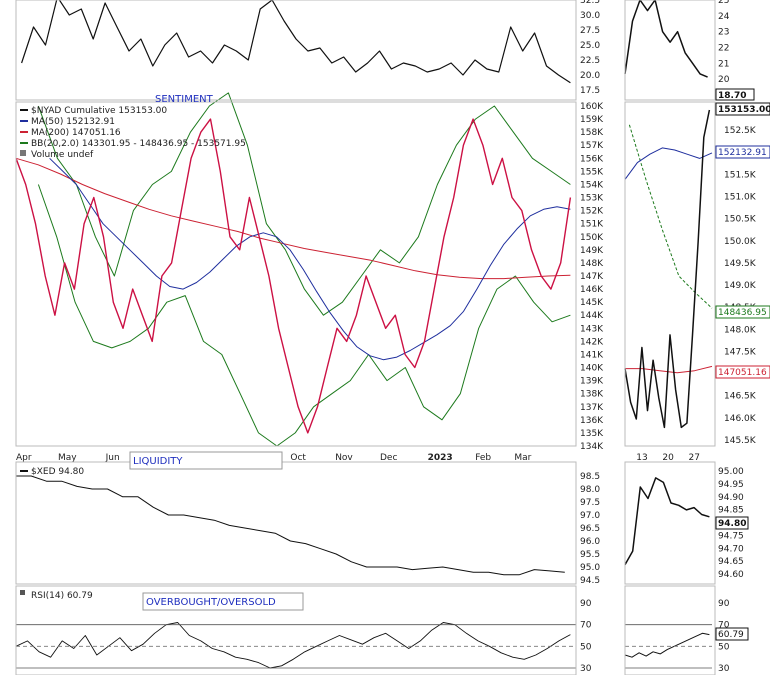 This screenshot has width=770, height=679. Describe the element at coordinates (731, 472) in the screenshot. I see `xed-zoom-ytick-label: 95.00` at that location.